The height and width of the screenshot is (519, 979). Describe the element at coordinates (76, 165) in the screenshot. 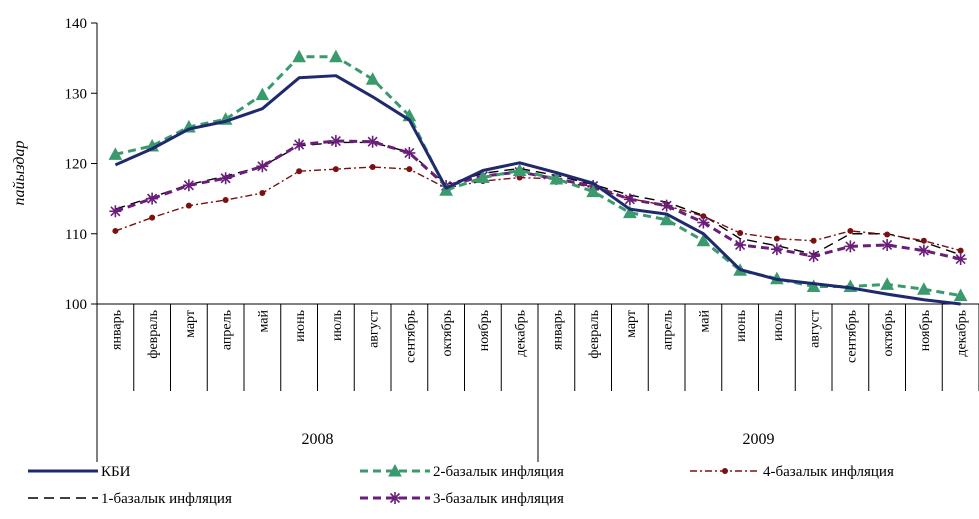

I see `y-tick-label: 120` at that location.